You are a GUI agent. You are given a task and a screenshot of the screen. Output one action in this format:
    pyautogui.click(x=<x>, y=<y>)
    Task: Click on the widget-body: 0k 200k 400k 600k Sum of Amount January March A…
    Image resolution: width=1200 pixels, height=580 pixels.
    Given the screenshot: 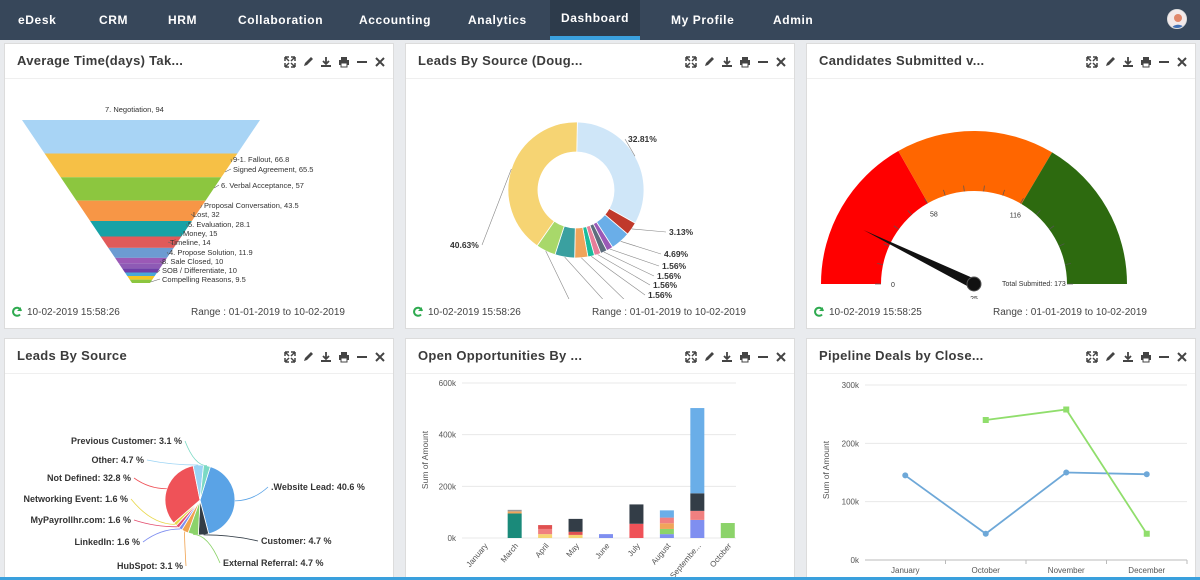 What is the action you would take?
    pyautogui.click(x=600, y=477)
    